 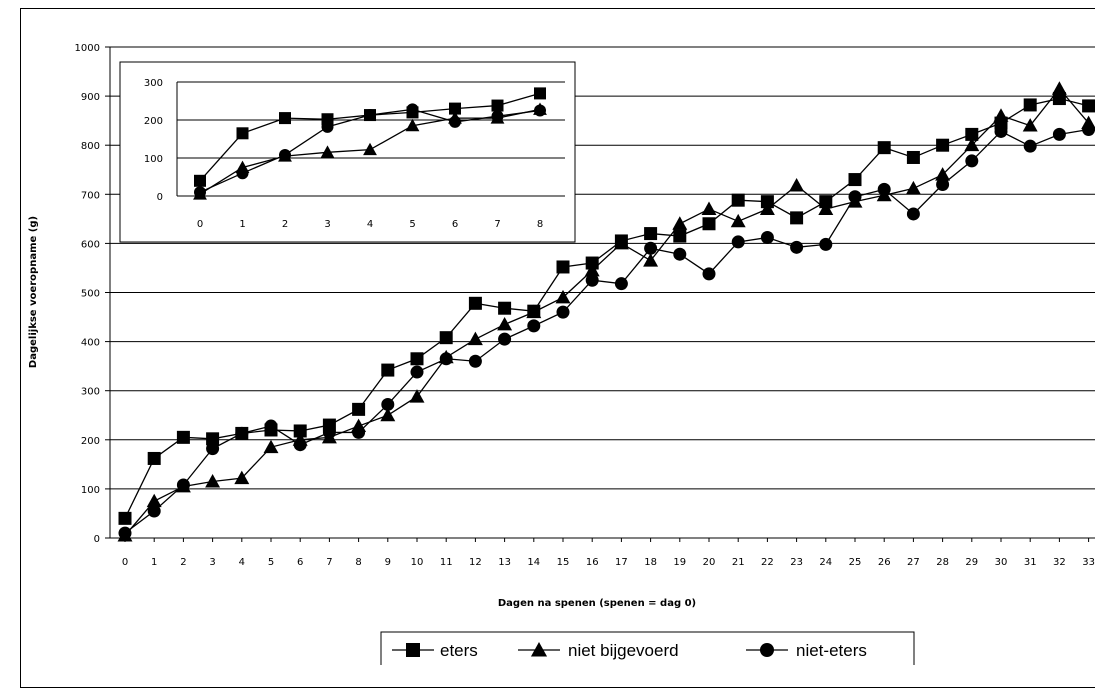 I want to click on x-tick-label: 5, so click(x=271, y=562).